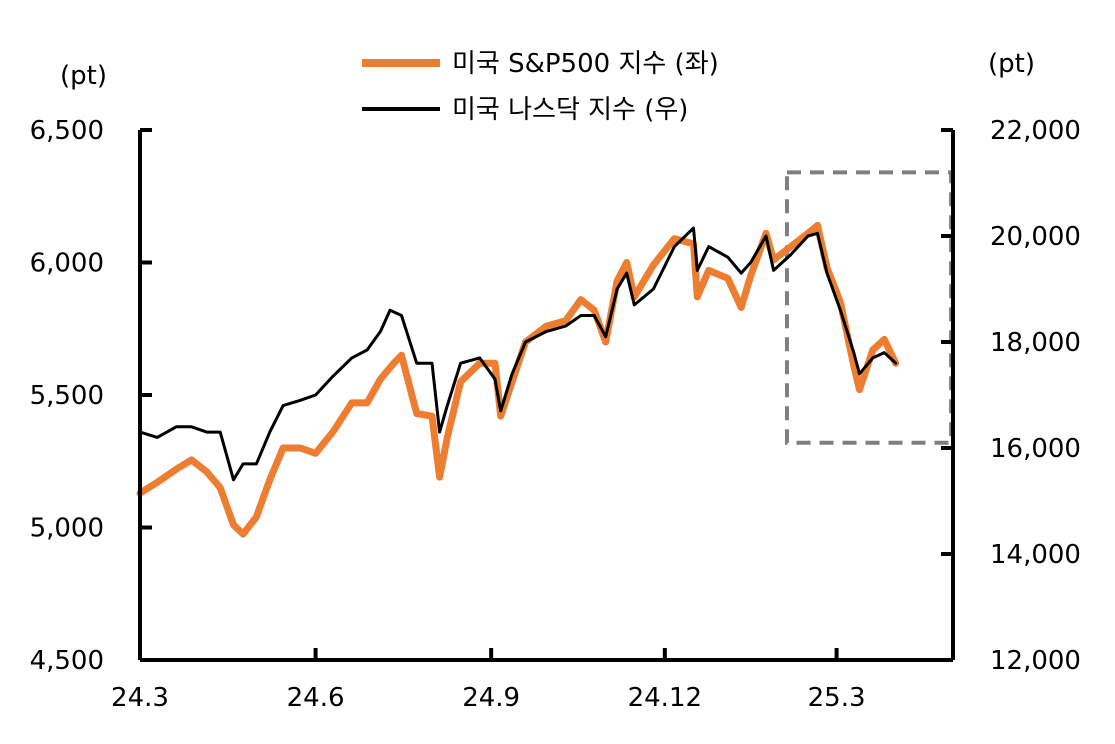 This screenshot has height=744, width=1115. Describe the element at coordinates (1011, 64) in the screenshot. I see `right-axis-unit: (pt)` at that location.